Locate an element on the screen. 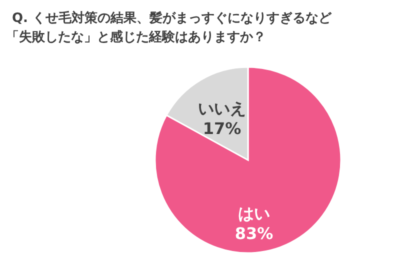 This screenshot has height=274, width=400. slice-label: はい is located at coordinates (254, 214).